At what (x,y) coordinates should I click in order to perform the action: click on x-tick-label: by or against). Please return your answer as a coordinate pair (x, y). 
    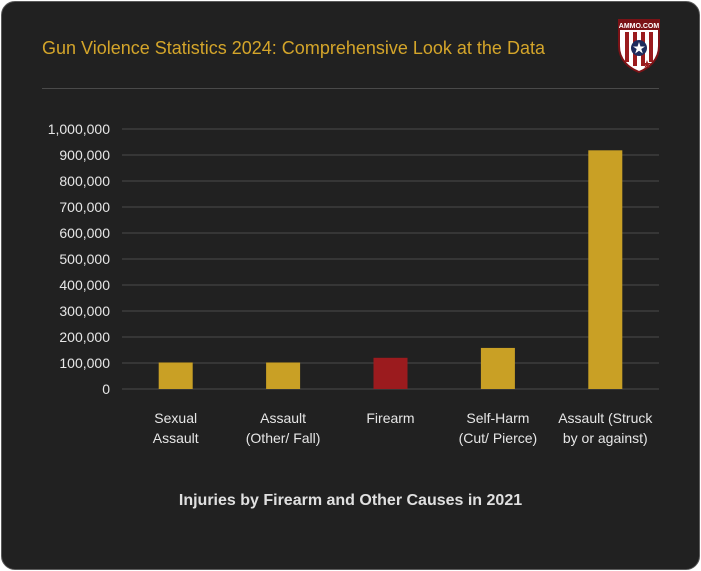
    Looking at the image, I should click on (605, 438).